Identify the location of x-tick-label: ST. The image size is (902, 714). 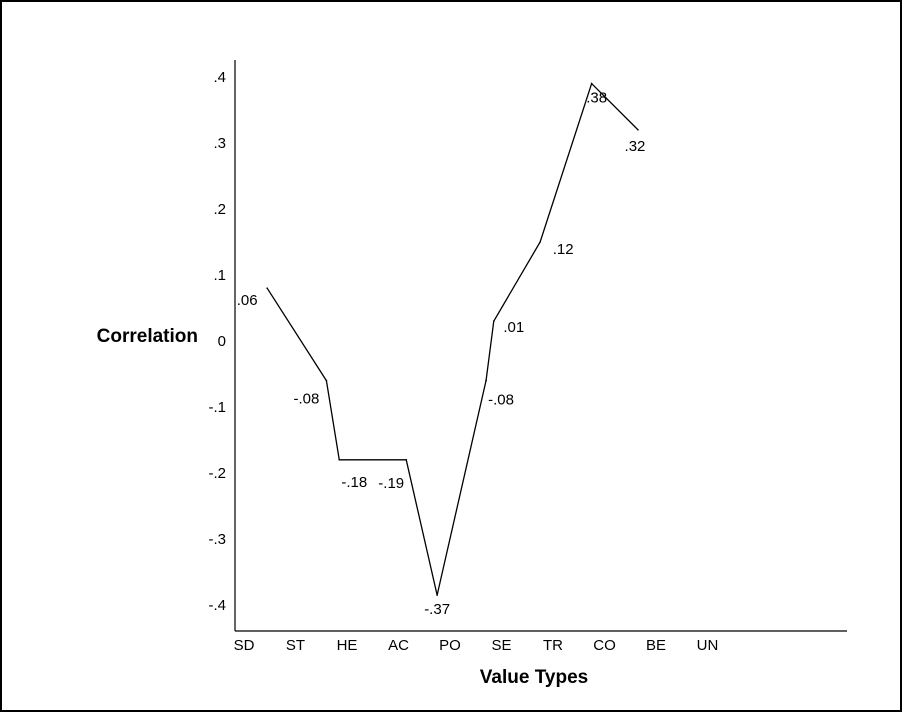
(295, 645).